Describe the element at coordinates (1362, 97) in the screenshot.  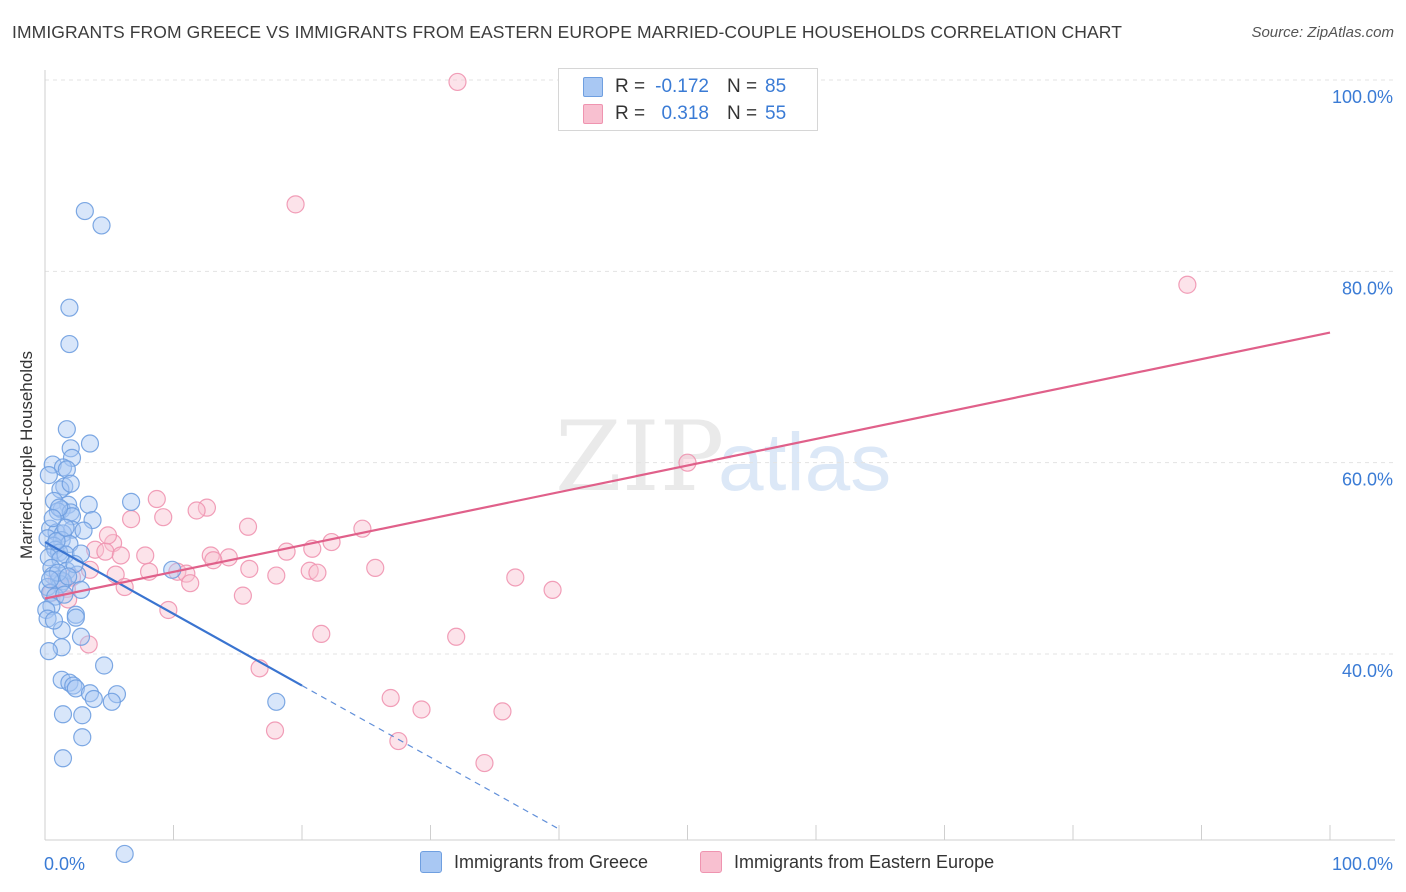
I see `y-tick-label: 100.0%` at that location.